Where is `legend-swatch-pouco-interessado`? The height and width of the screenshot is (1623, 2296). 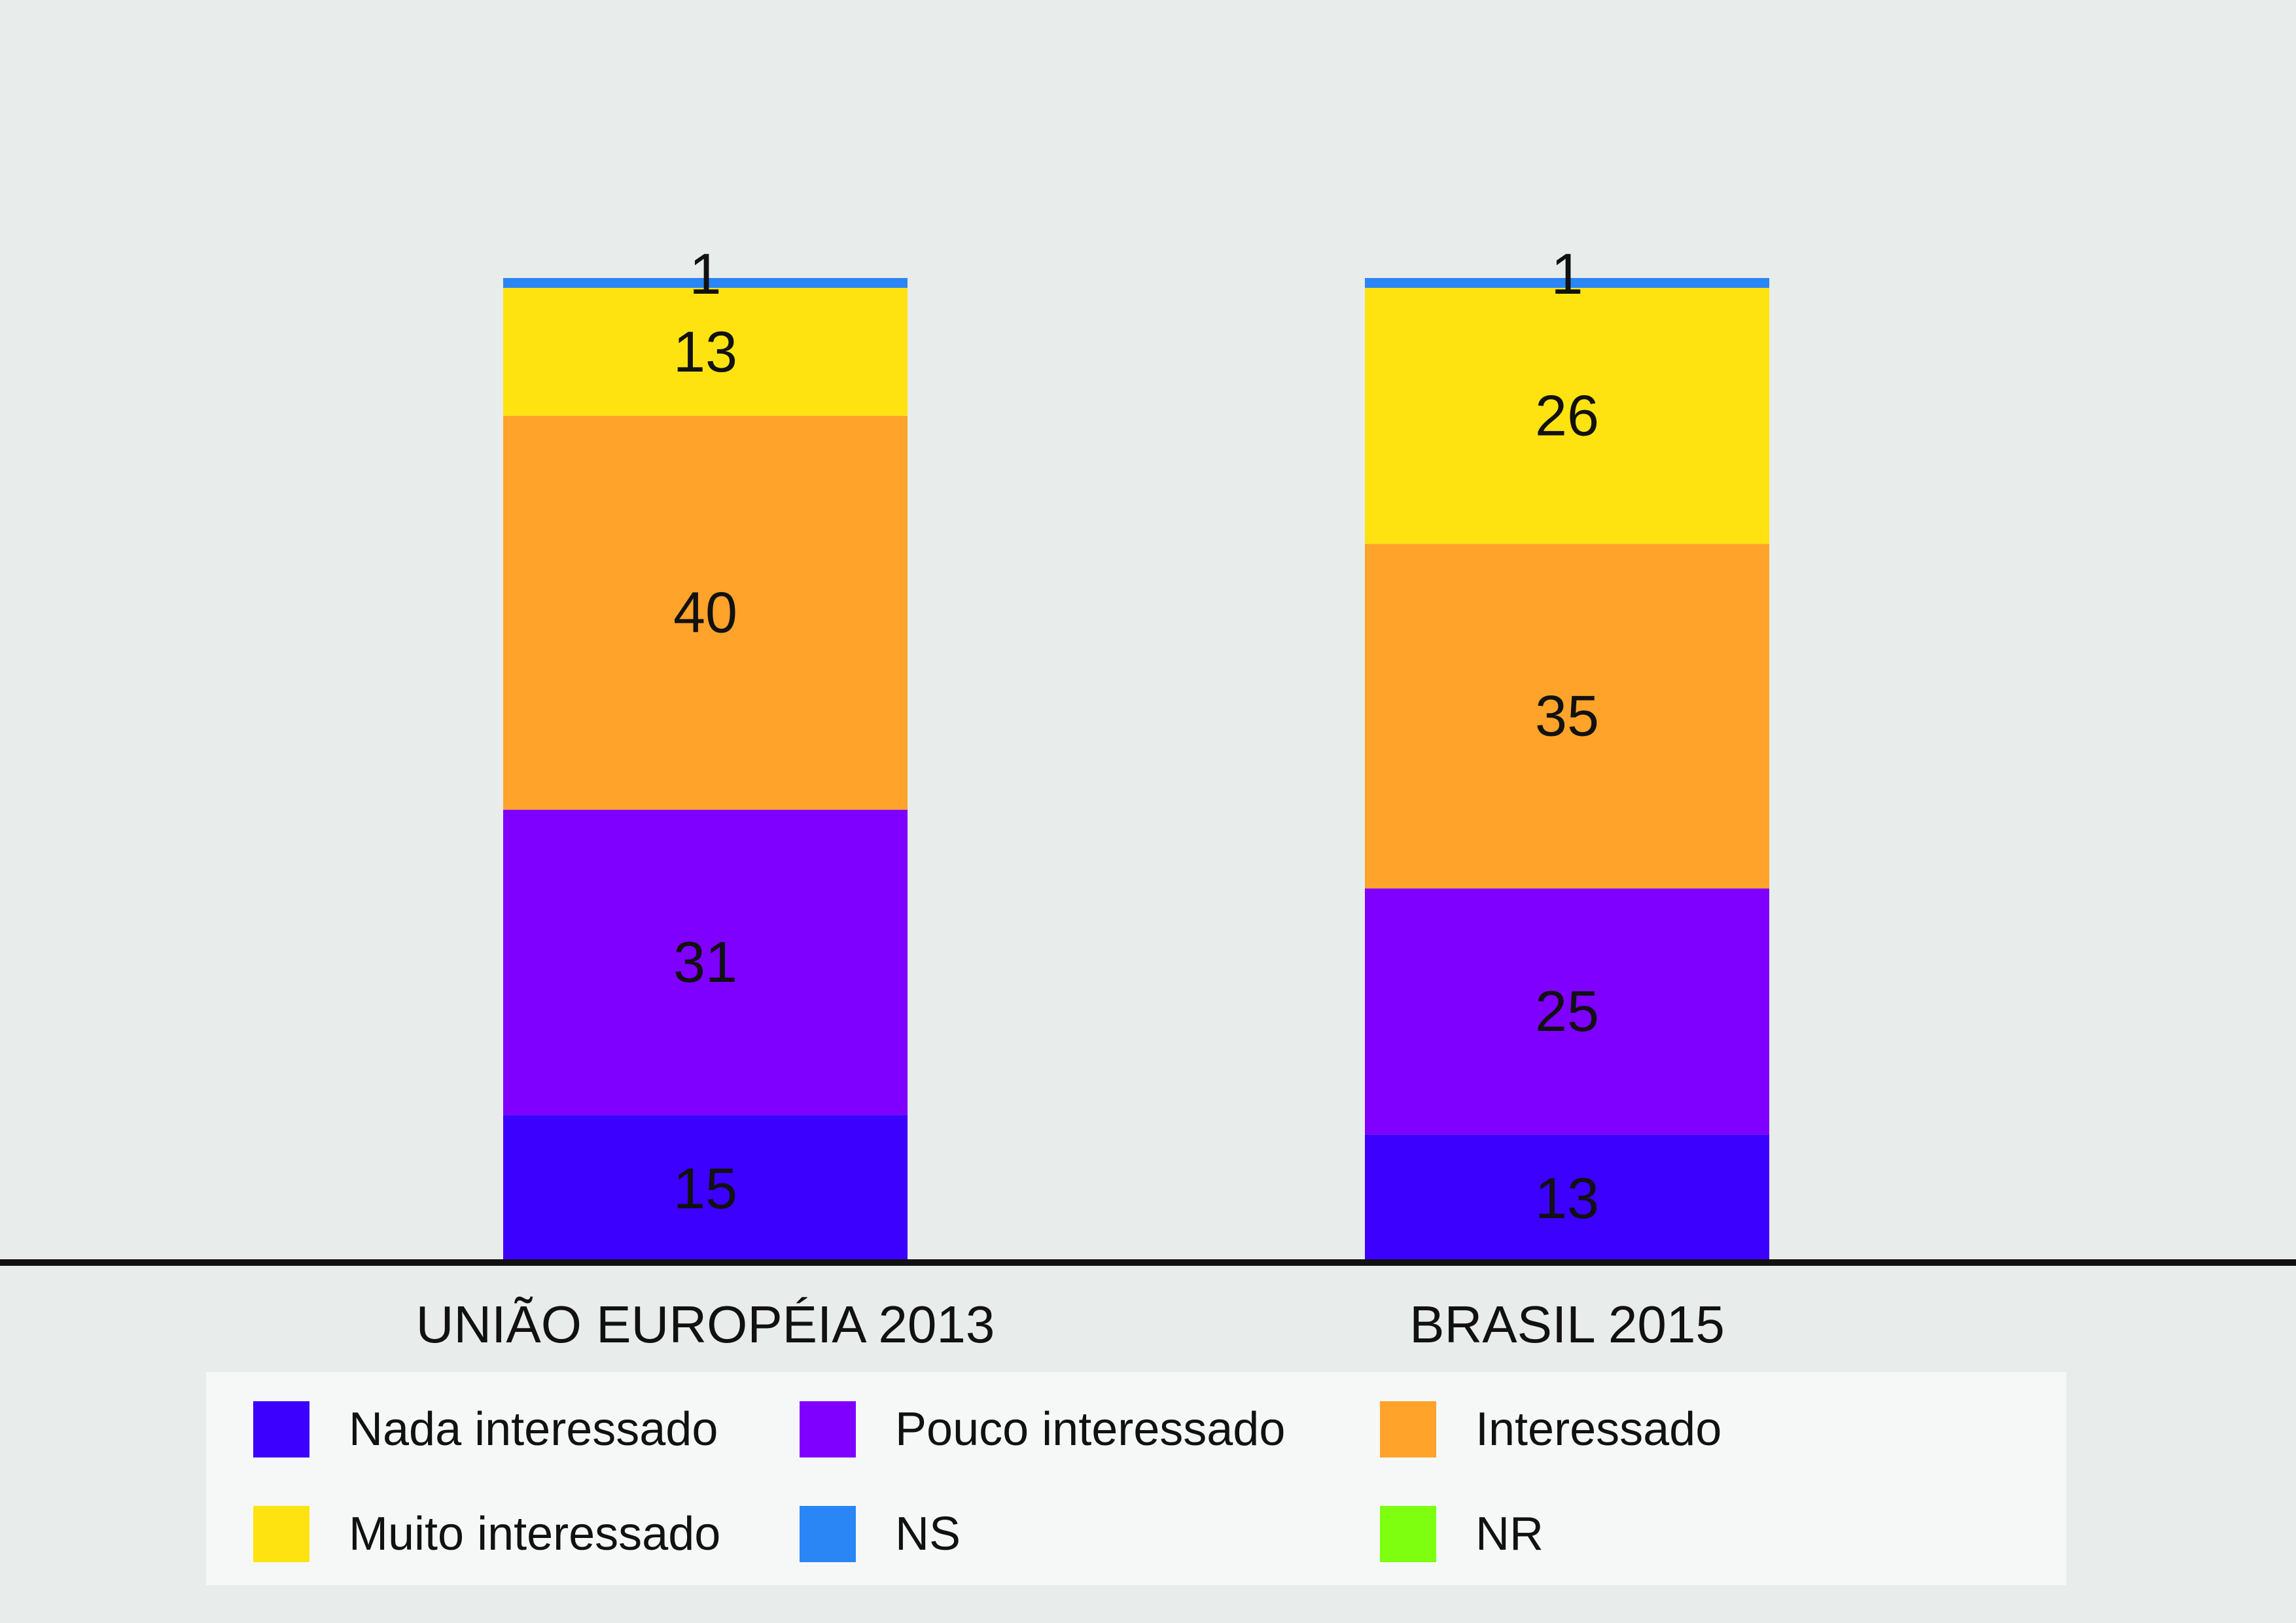
legend-swatch-pouco-interessado is located at coordinates (828, 1429).